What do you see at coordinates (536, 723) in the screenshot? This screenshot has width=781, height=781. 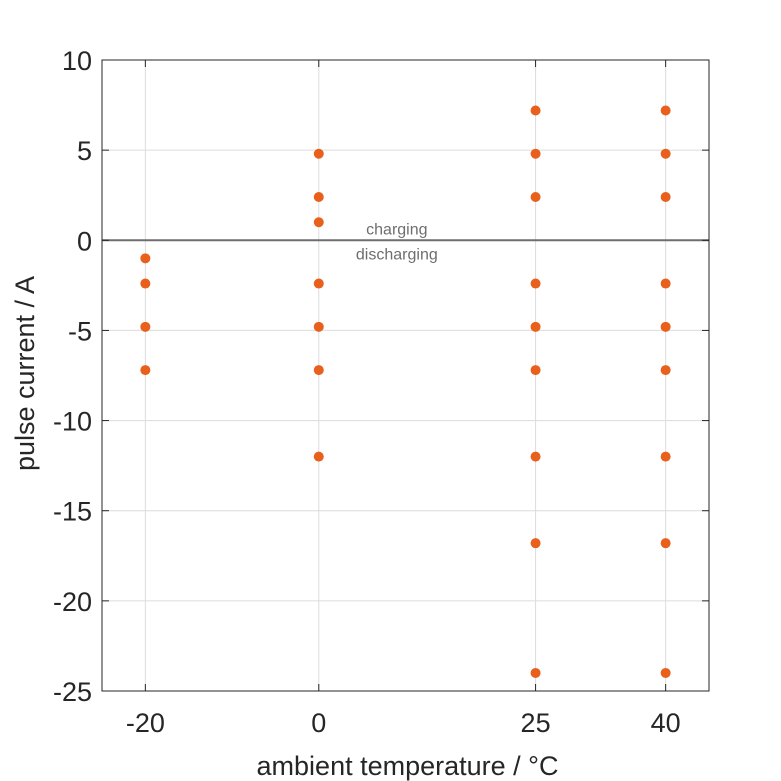 I see `x-tick-label: 25` at bounding box center [536, 723].